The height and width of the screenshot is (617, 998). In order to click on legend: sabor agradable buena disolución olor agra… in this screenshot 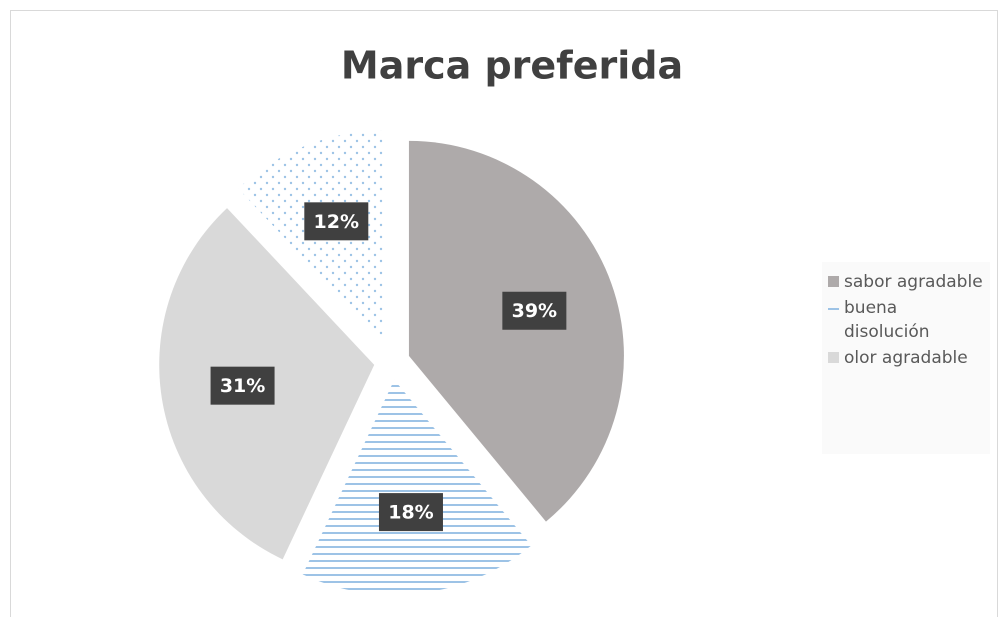, I will do `click(906, 358)`.